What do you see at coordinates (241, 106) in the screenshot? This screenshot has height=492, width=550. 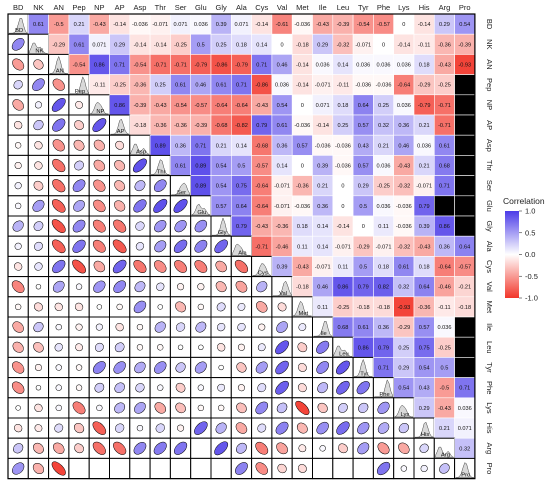 I see `corr-value: -0.64` at bounding box center [241, 106].